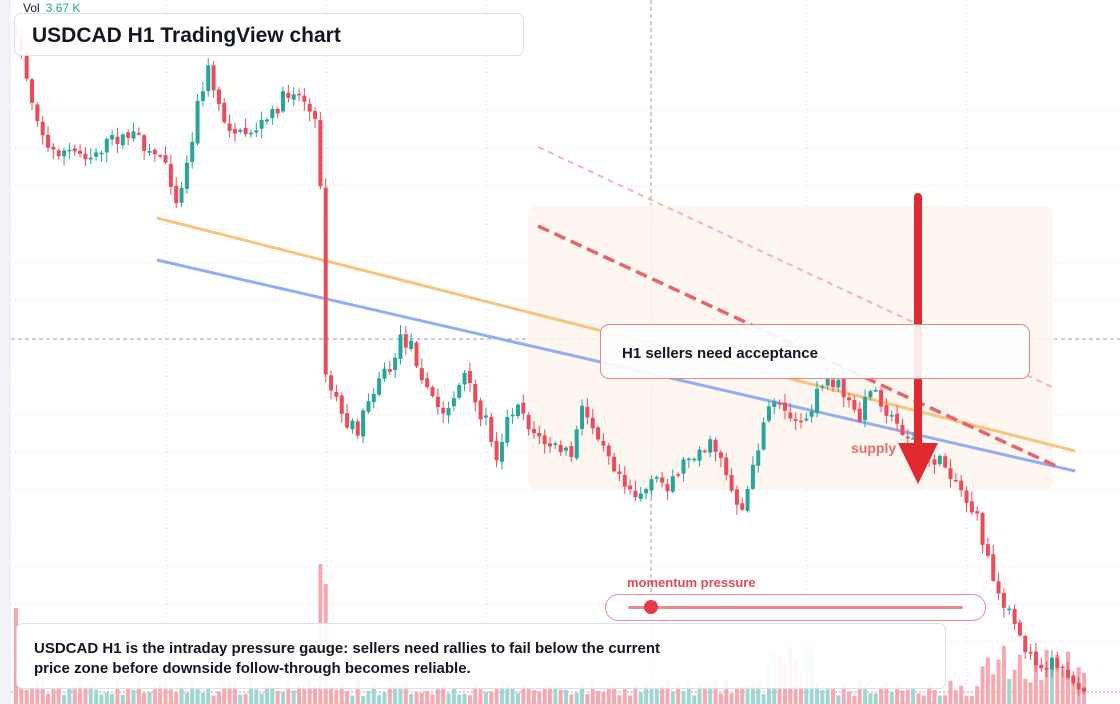 This screenshot has height=704, width=1120. Describe the element at coordinates (651, 607) in the screenshot. I see `momentum-handle` at that location.